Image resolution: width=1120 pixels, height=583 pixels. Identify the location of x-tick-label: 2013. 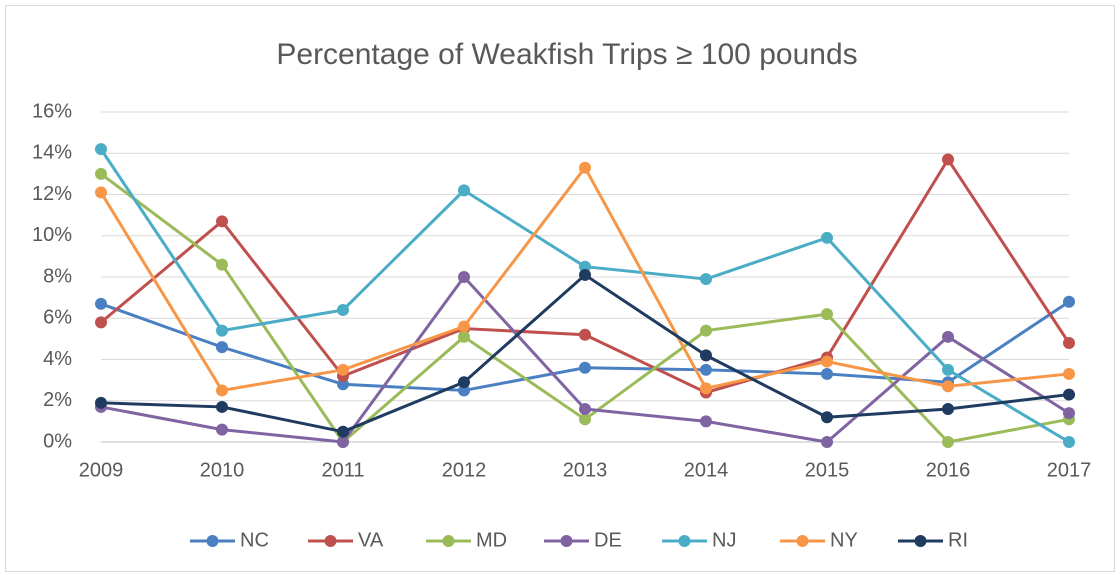
(585, 470).